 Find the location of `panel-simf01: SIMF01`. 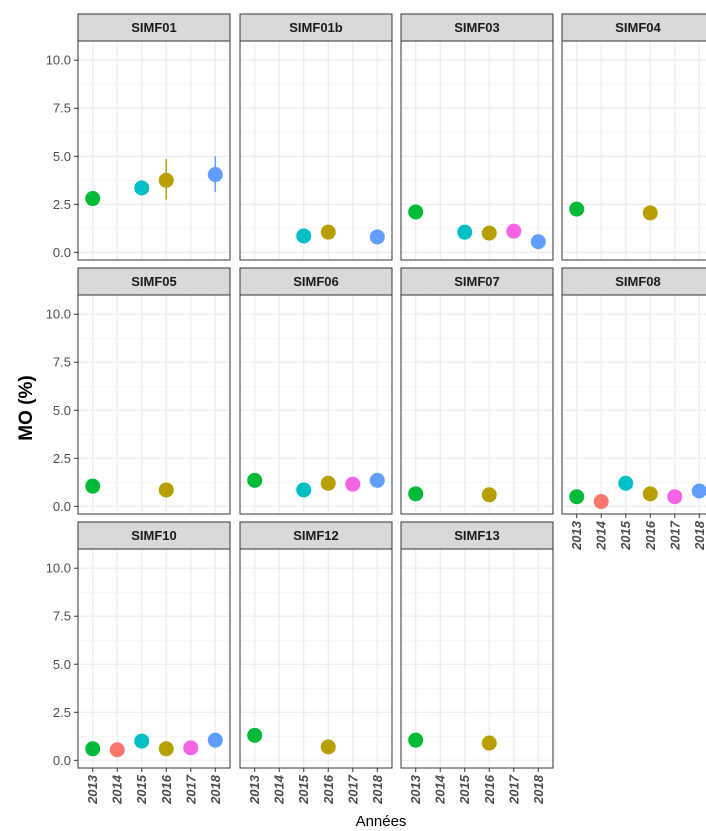

panel-simf01: SIMF01 is located at coordinates (154, 137).